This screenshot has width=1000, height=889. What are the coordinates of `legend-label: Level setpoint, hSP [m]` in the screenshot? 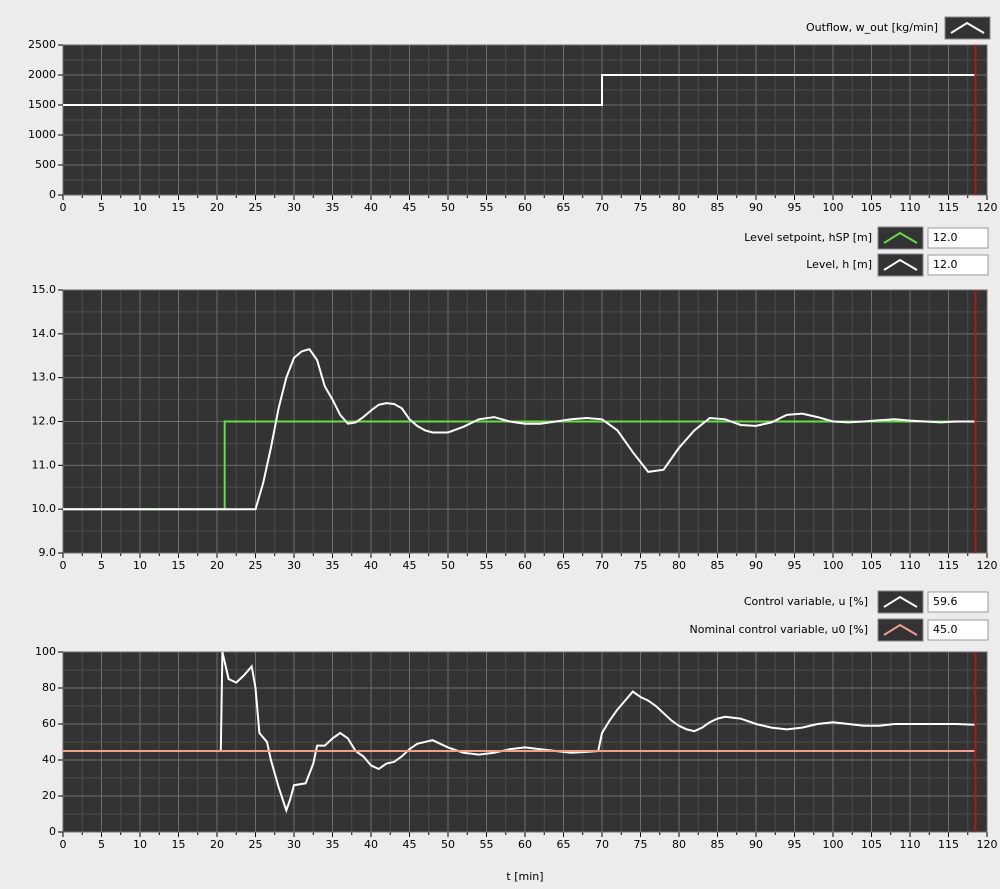 It's located at (808, 237).